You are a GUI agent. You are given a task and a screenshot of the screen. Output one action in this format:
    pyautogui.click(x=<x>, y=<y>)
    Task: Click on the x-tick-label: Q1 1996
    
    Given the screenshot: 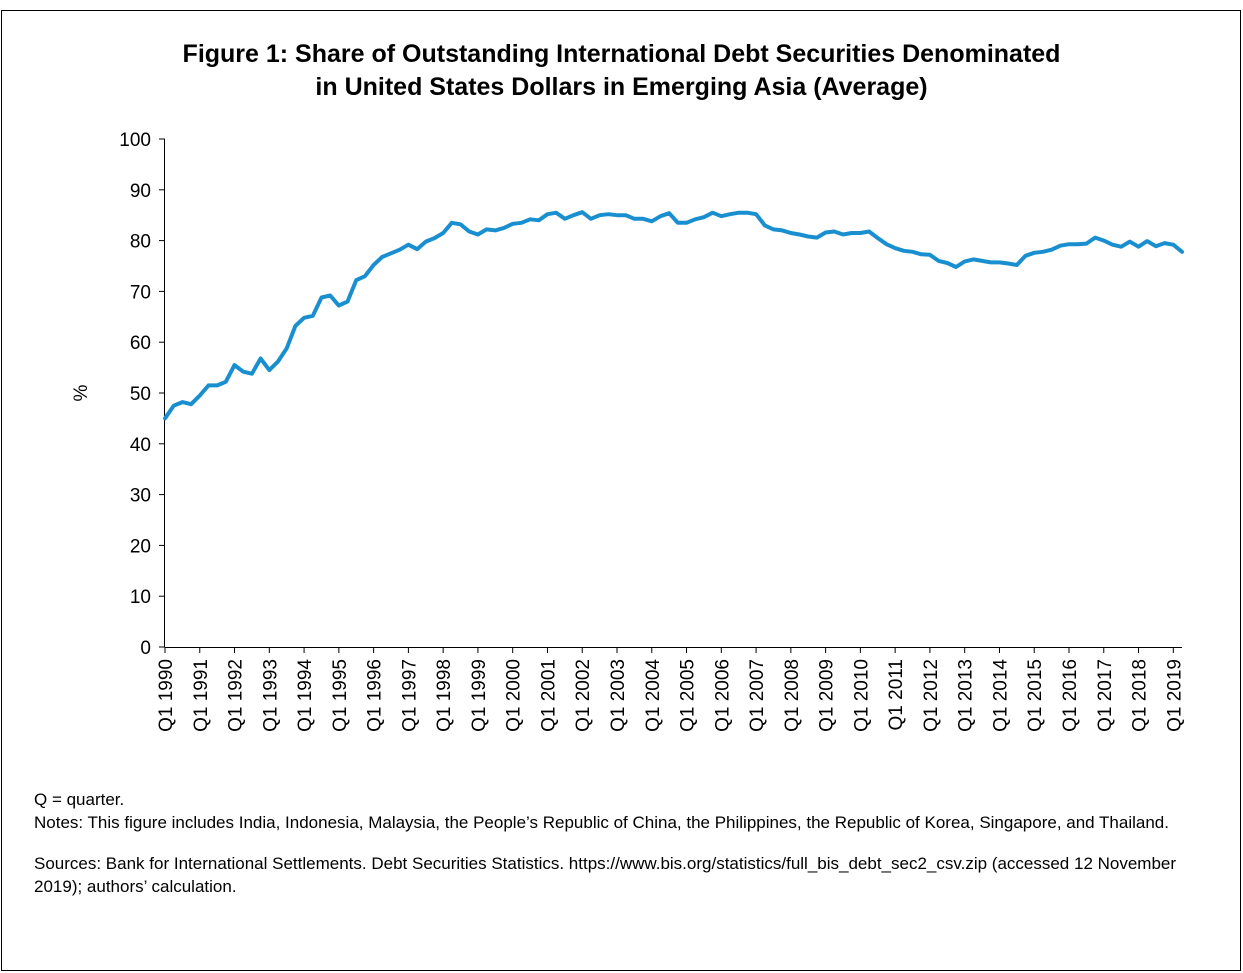 What is the action you would take?
    pyautogui.click(x=375, y=695)
    